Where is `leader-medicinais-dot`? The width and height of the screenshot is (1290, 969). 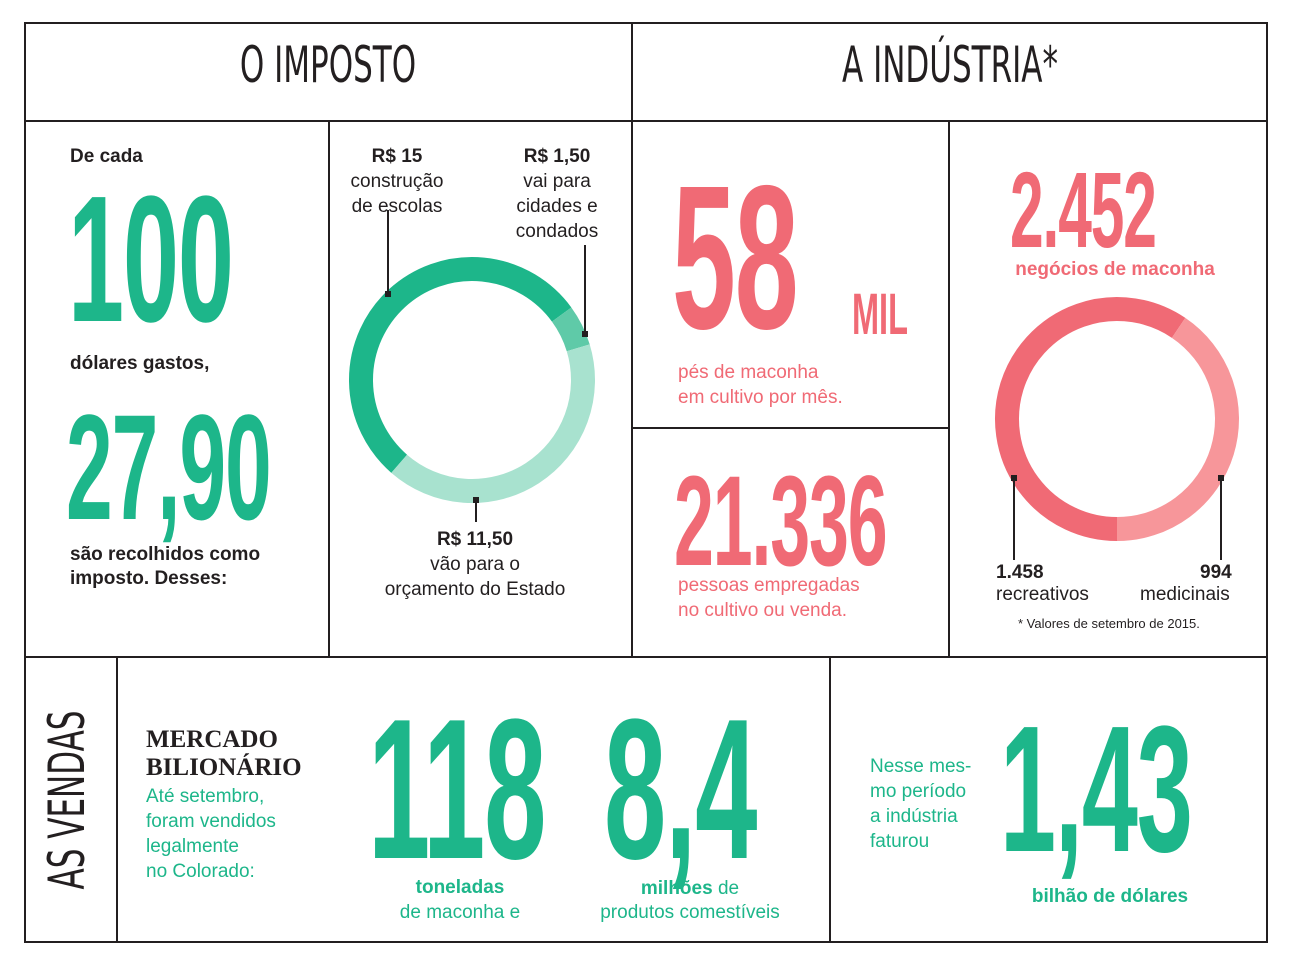
leader-medicinais-dot is located at coordinates (1221, 478).